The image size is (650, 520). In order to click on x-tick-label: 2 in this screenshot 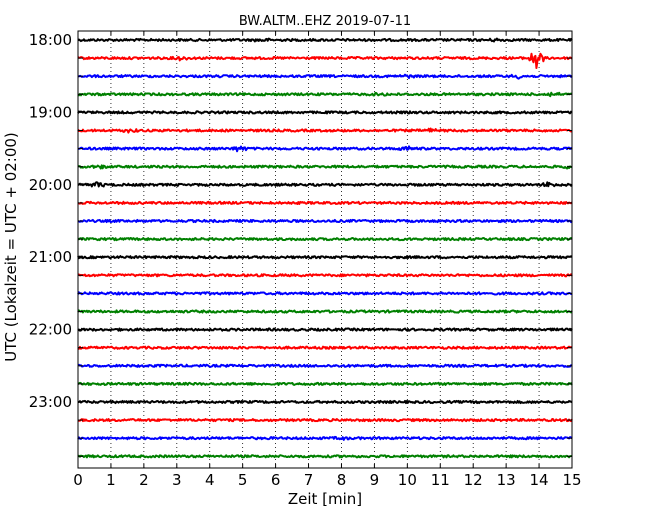, I will do `click(144, 480)`.